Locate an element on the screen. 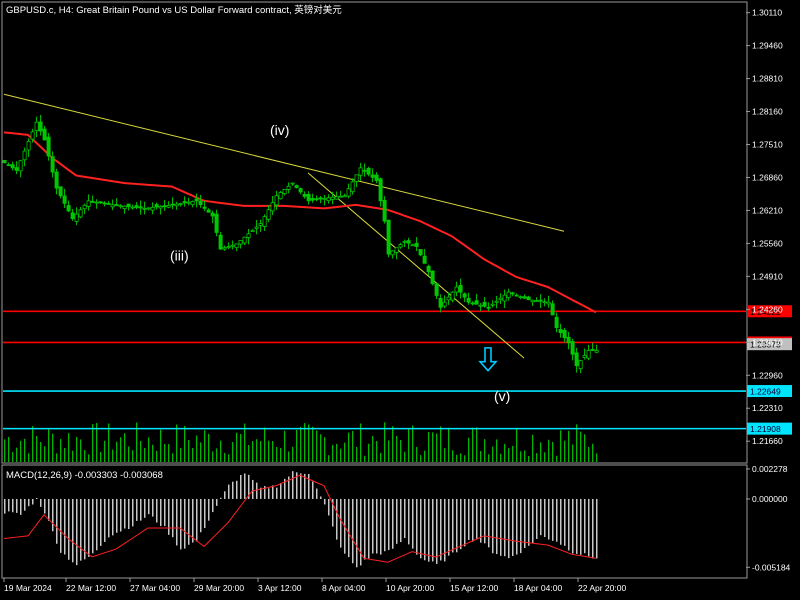 Image resolution: width=800 pixels, height=600 pixels. wave-label: (v) is located at coordinates (502, 396).